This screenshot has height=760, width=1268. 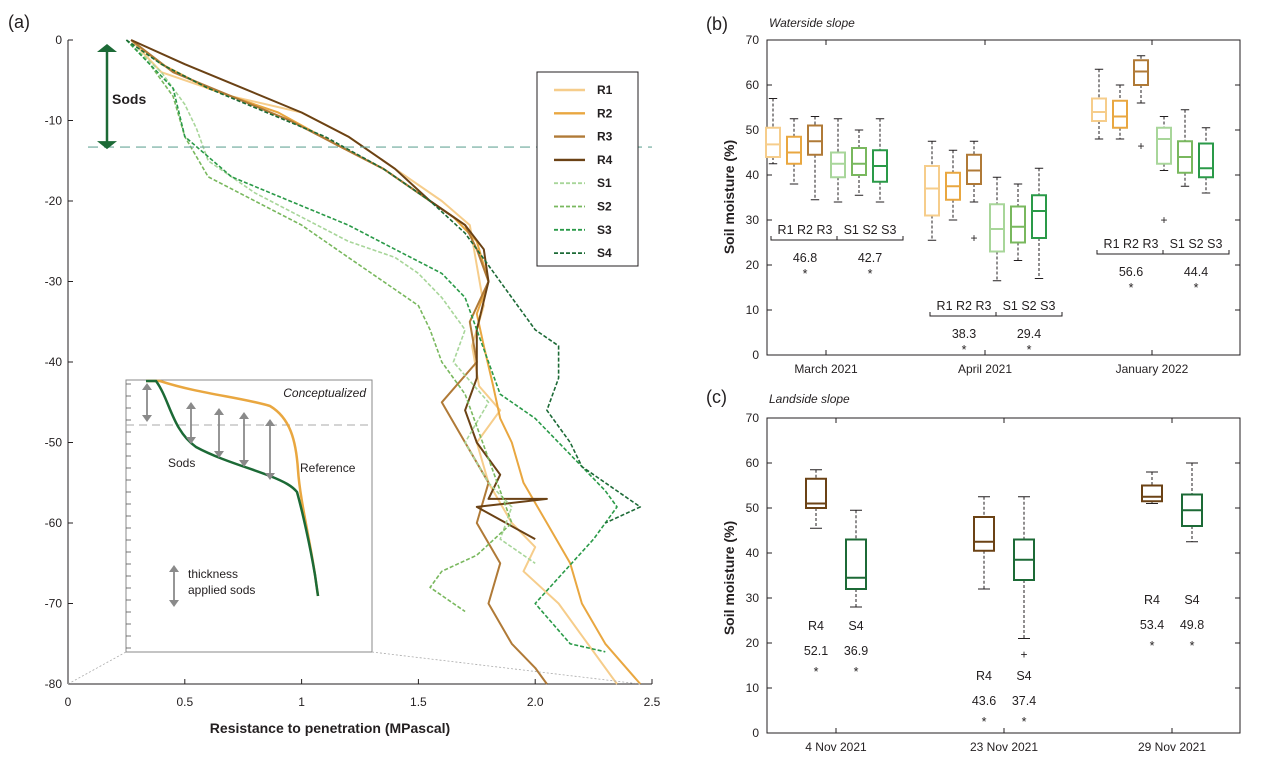 What do you see at coordinates (184, 702) in the screenshot?
I see `panel-a-x-tick-label: 0.5` at bounding box center [184, 702].